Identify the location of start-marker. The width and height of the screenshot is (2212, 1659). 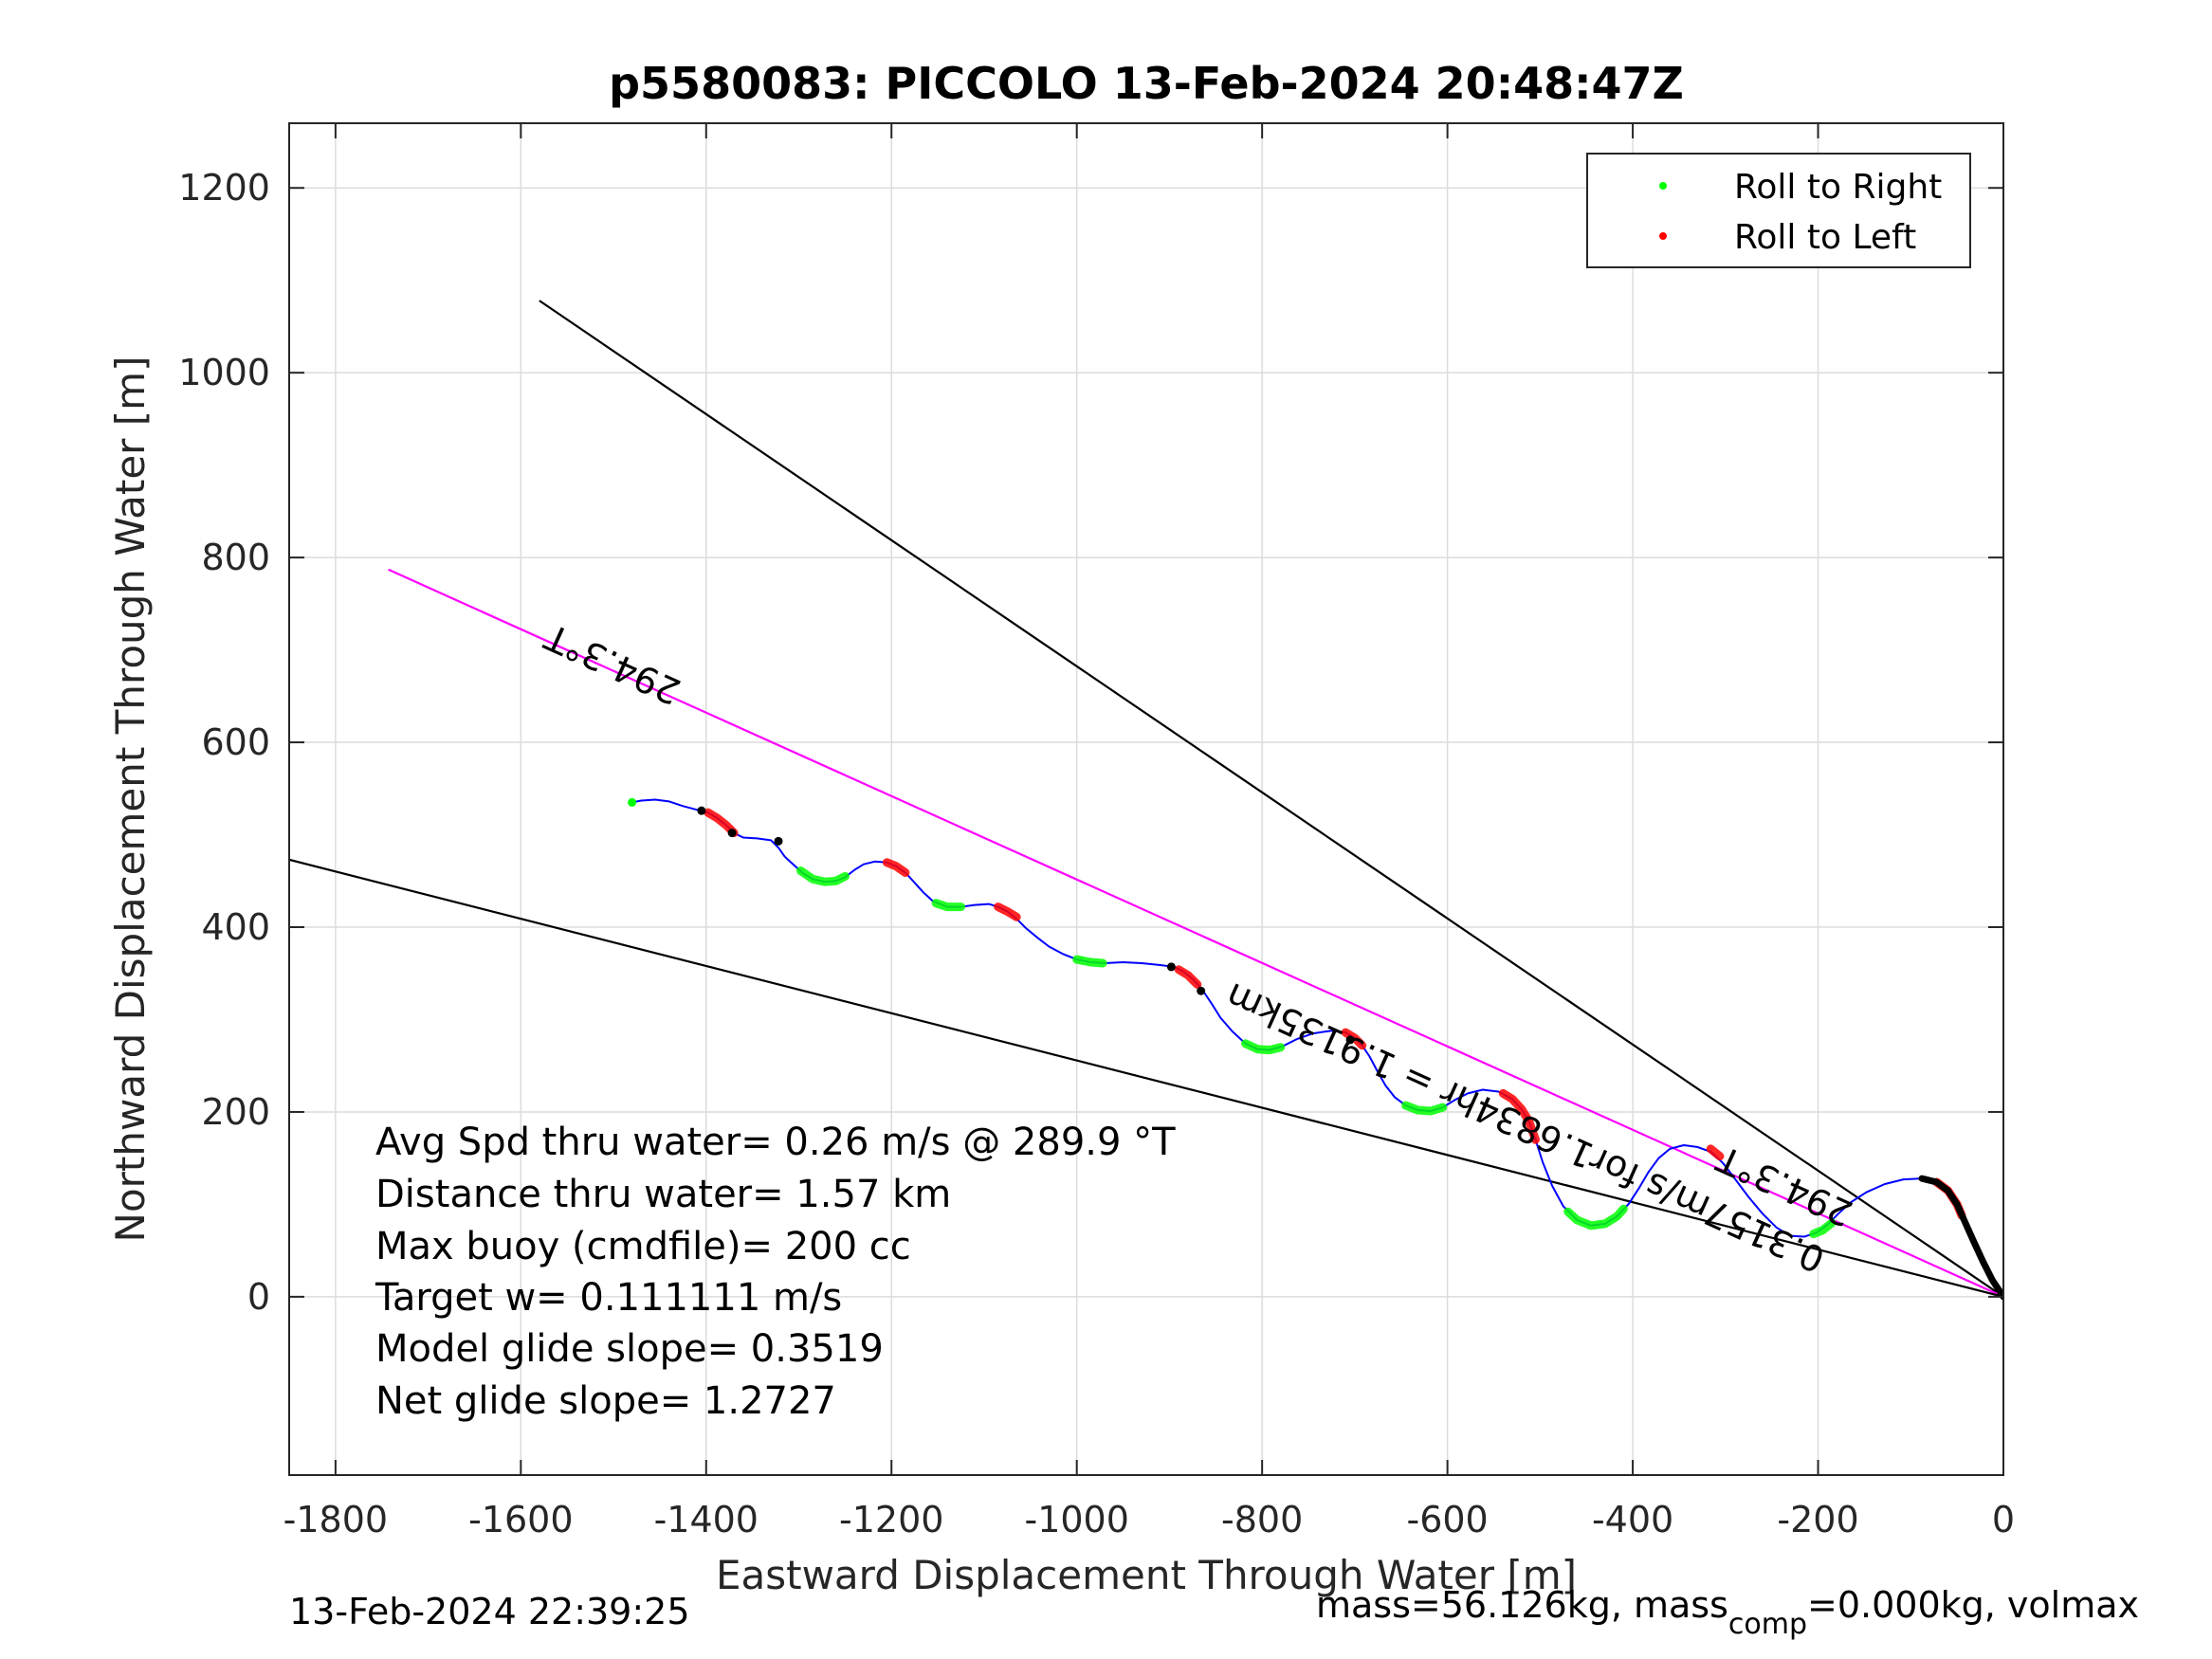
(632, 802).